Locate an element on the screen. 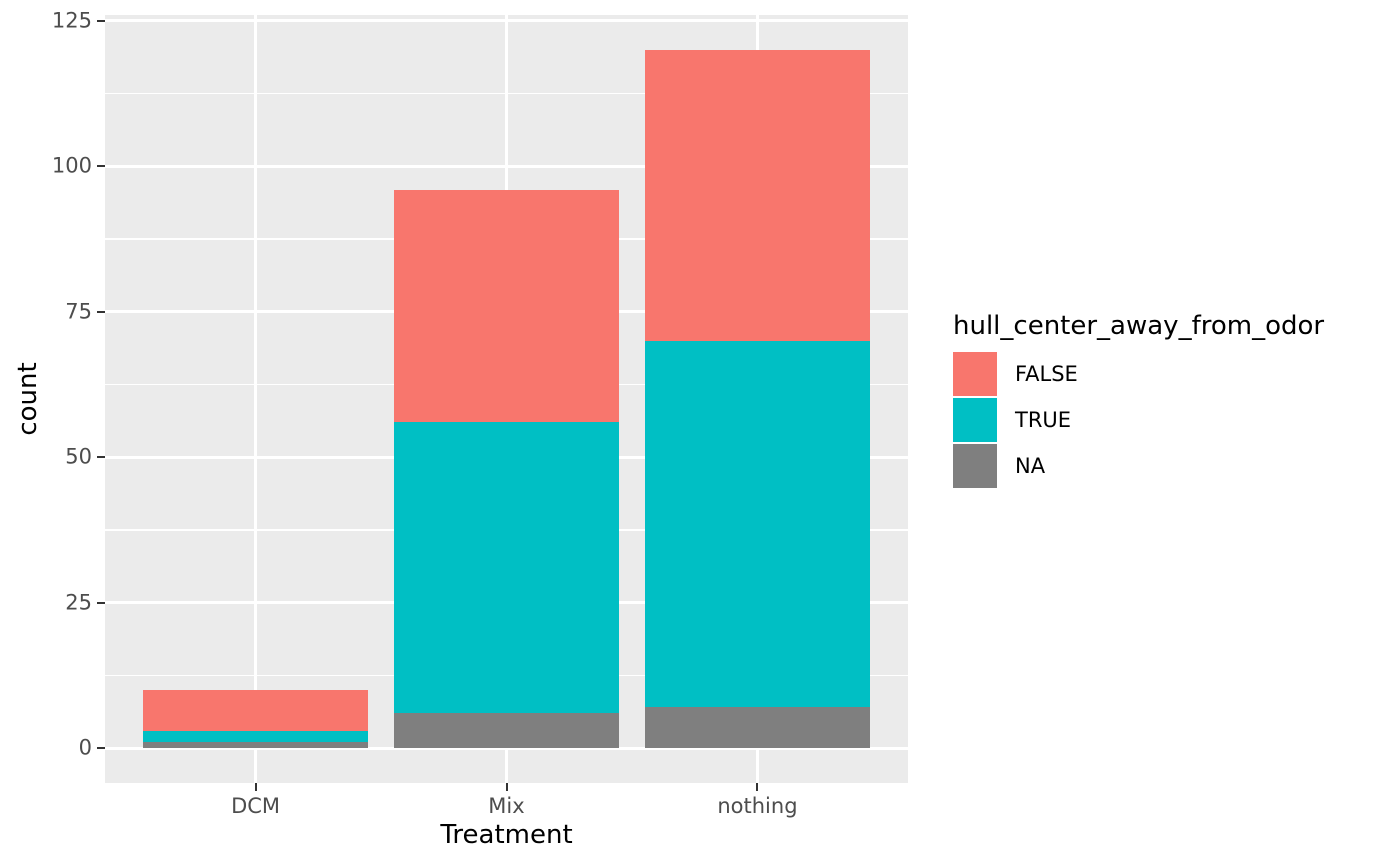  bar-segment-DCM-NA is located at coordinates (255, 745).